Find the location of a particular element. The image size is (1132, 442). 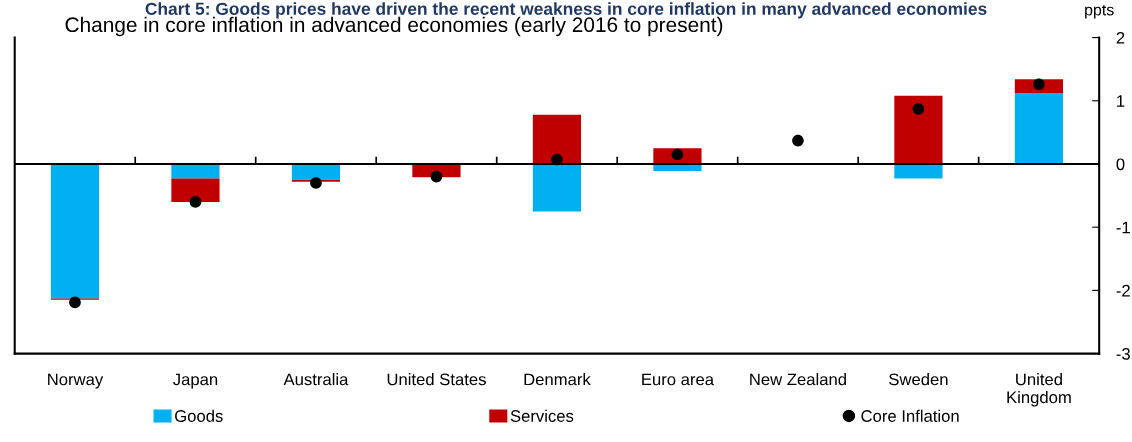

y-tick-label: 0 is located at coordinates (1120, 164).